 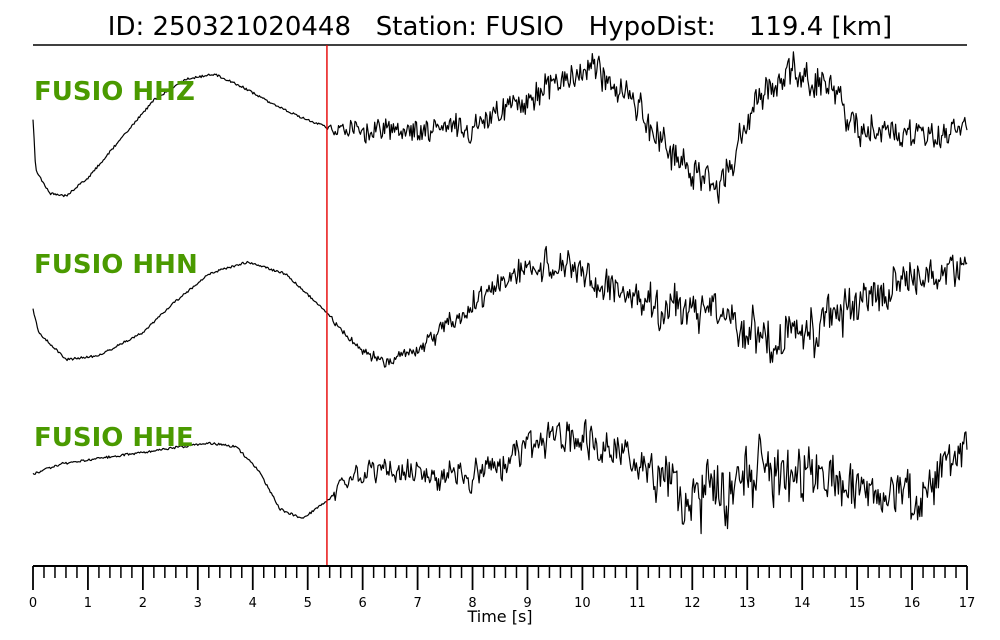 What do you see at coordinates (308, 603) in the screenshot?
I see `x-tick-label: 5` at bounding box center [308, 603].